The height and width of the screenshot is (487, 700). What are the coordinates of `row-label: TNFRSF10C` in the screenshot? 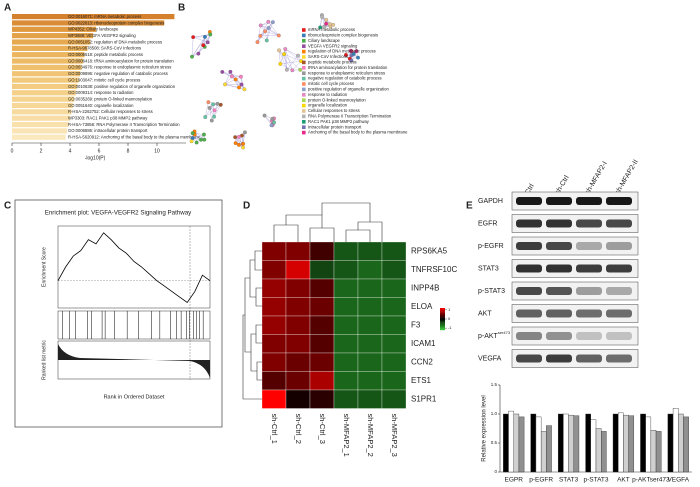 It's located at (434, 269).